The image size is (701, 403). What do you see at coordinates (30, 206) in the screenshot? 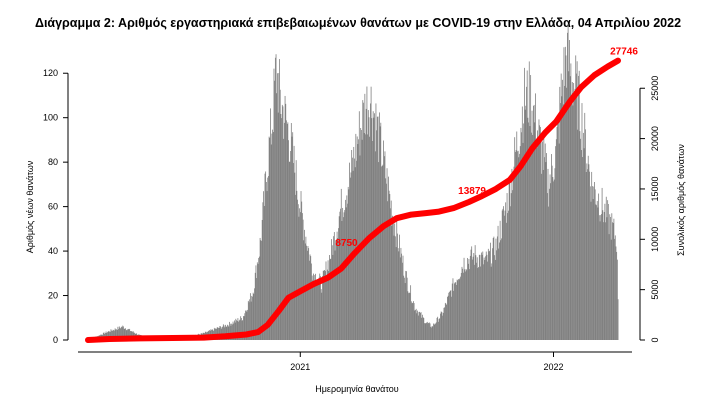
I see `y-left-axis-label: Αριθμός νέων θανάτων` at bounding box center [30, 206].